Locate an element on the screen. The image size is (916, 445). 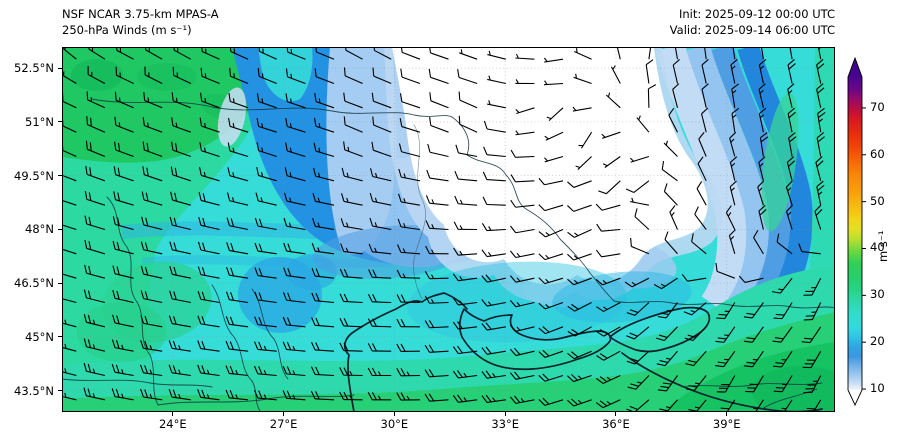
outline-border-russia-east is located at coordinates (724, 304).